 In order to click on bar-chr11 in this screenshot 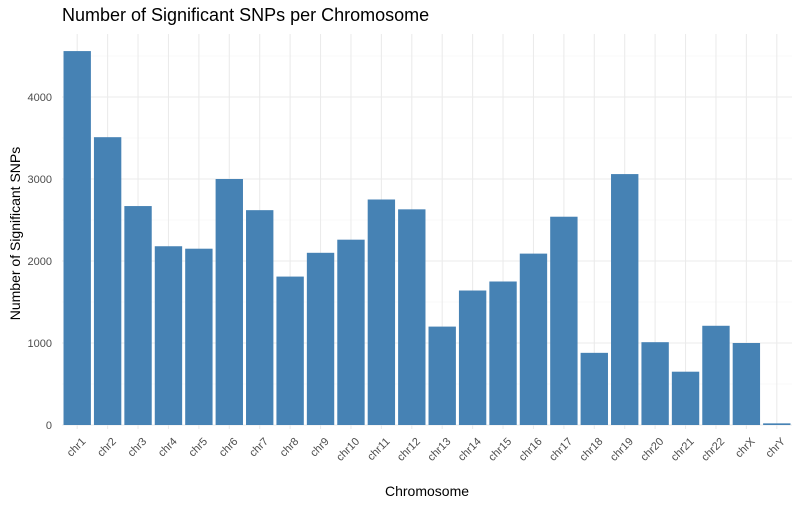, I will do `click(381, 312)`.